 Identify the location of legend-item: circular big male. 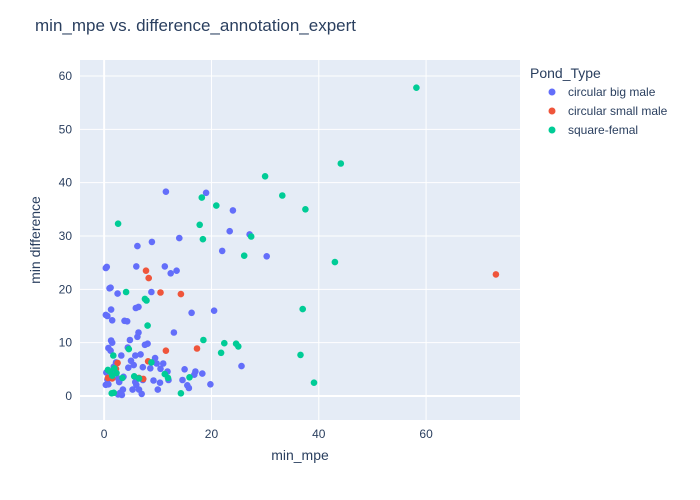
(602, 92).